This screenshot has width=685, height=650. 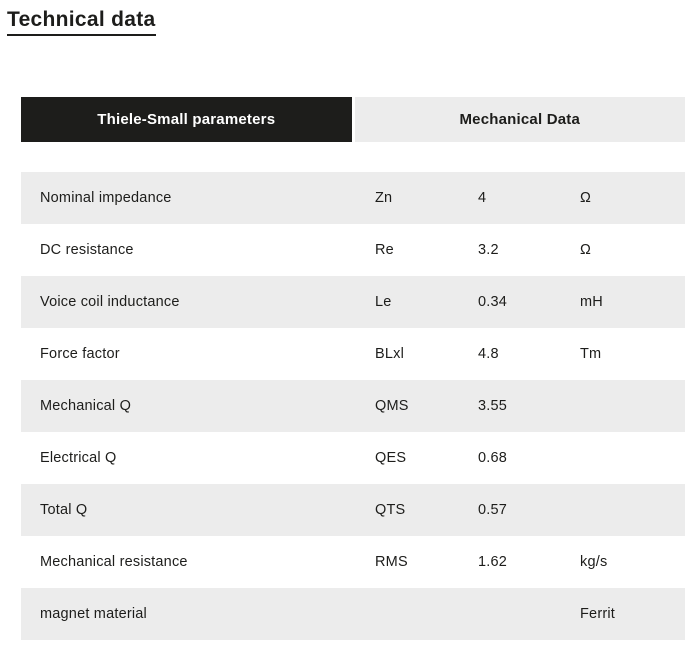 What do you see at coordinates (598, 614) in the screenshot?
I see `param-unit: Ferrit` at bounding box center [598, 614].